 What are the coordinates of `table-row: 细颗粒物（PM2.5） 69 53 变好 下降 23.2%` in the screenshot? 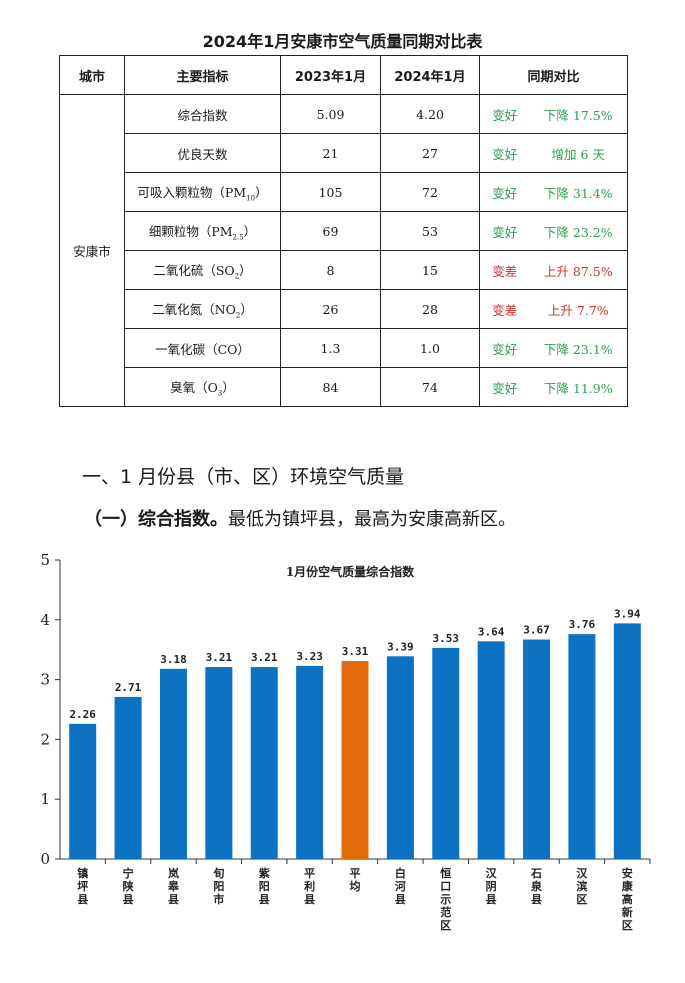 It's located at (344, 231).